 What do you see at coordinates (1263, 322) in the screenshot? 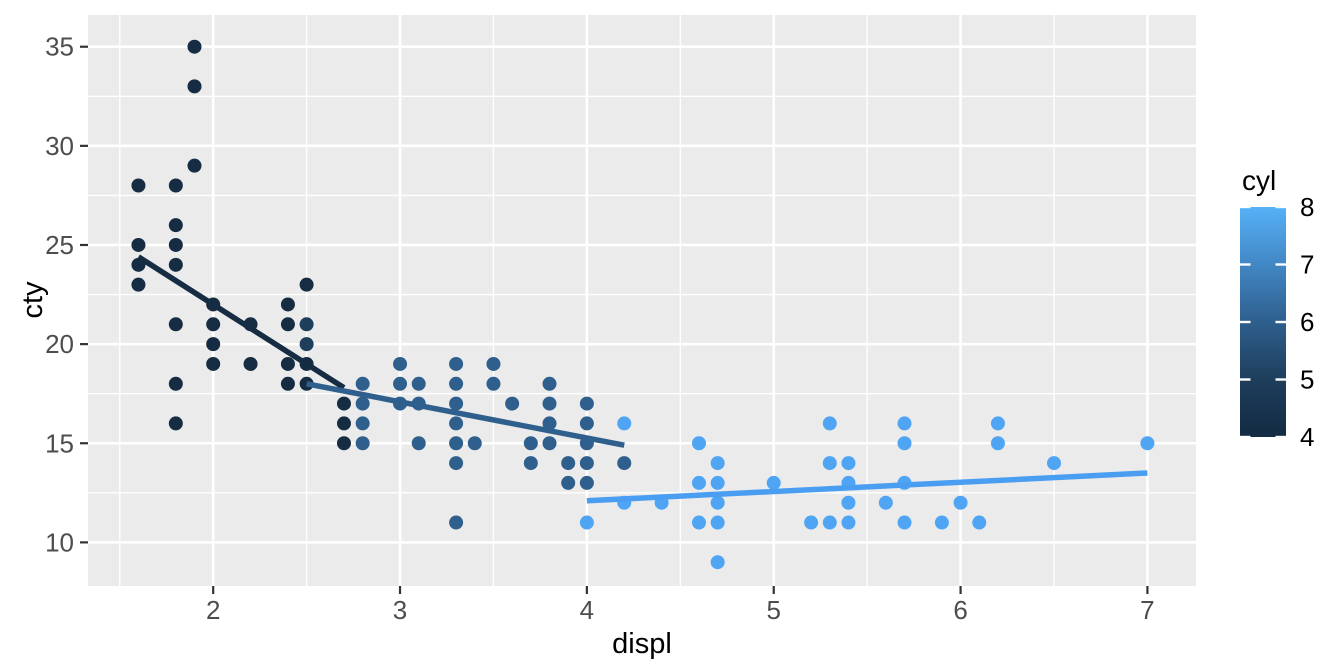
I see `legend-ticks` at bounding box center [1263, 322].